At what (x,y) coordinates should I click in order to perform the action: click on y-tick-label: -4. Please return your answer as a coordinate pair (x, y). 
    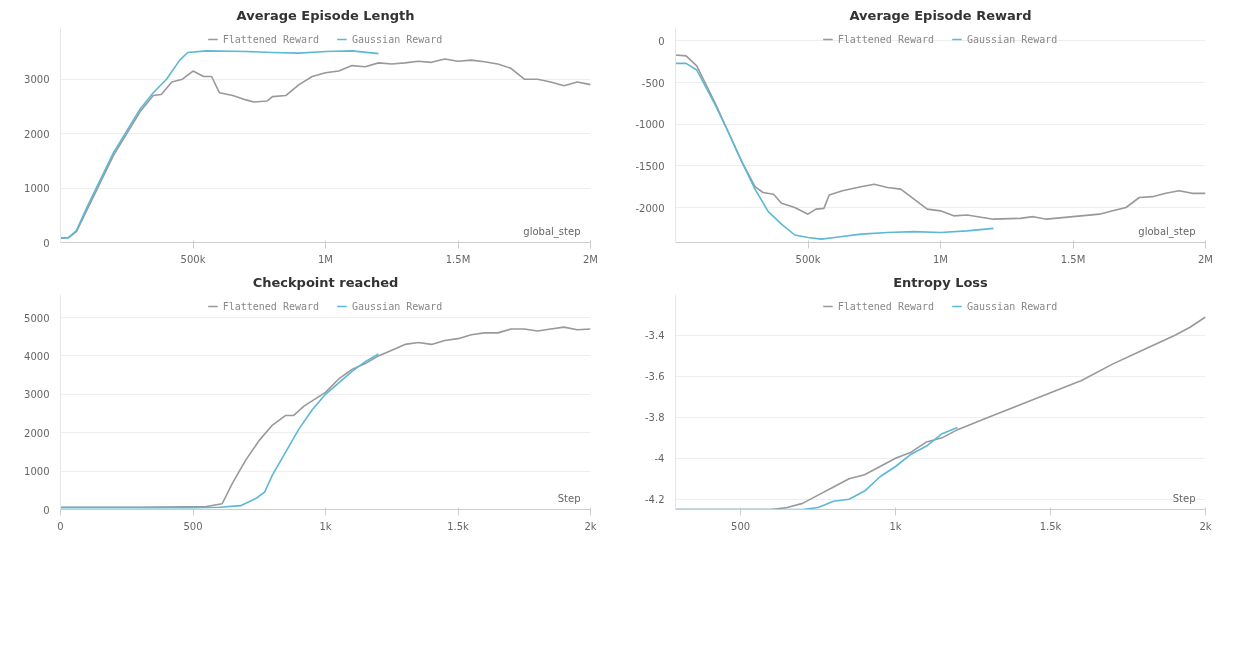
    Looking at the image, I should click on (659, 459).